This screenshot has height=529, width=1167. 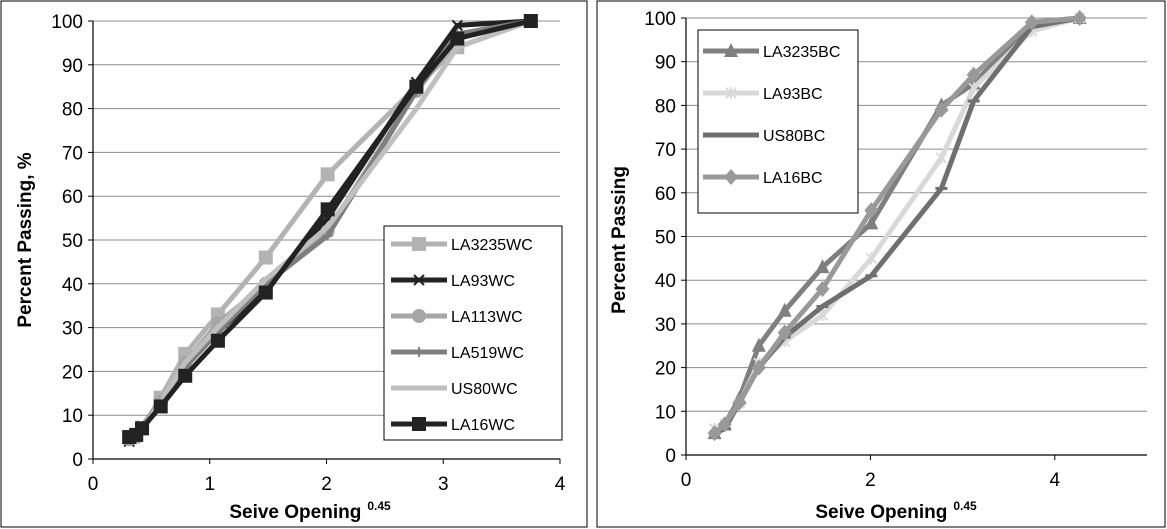 I want to click on chart-1-x-tick-label: 1, so click(x=209, y=484).